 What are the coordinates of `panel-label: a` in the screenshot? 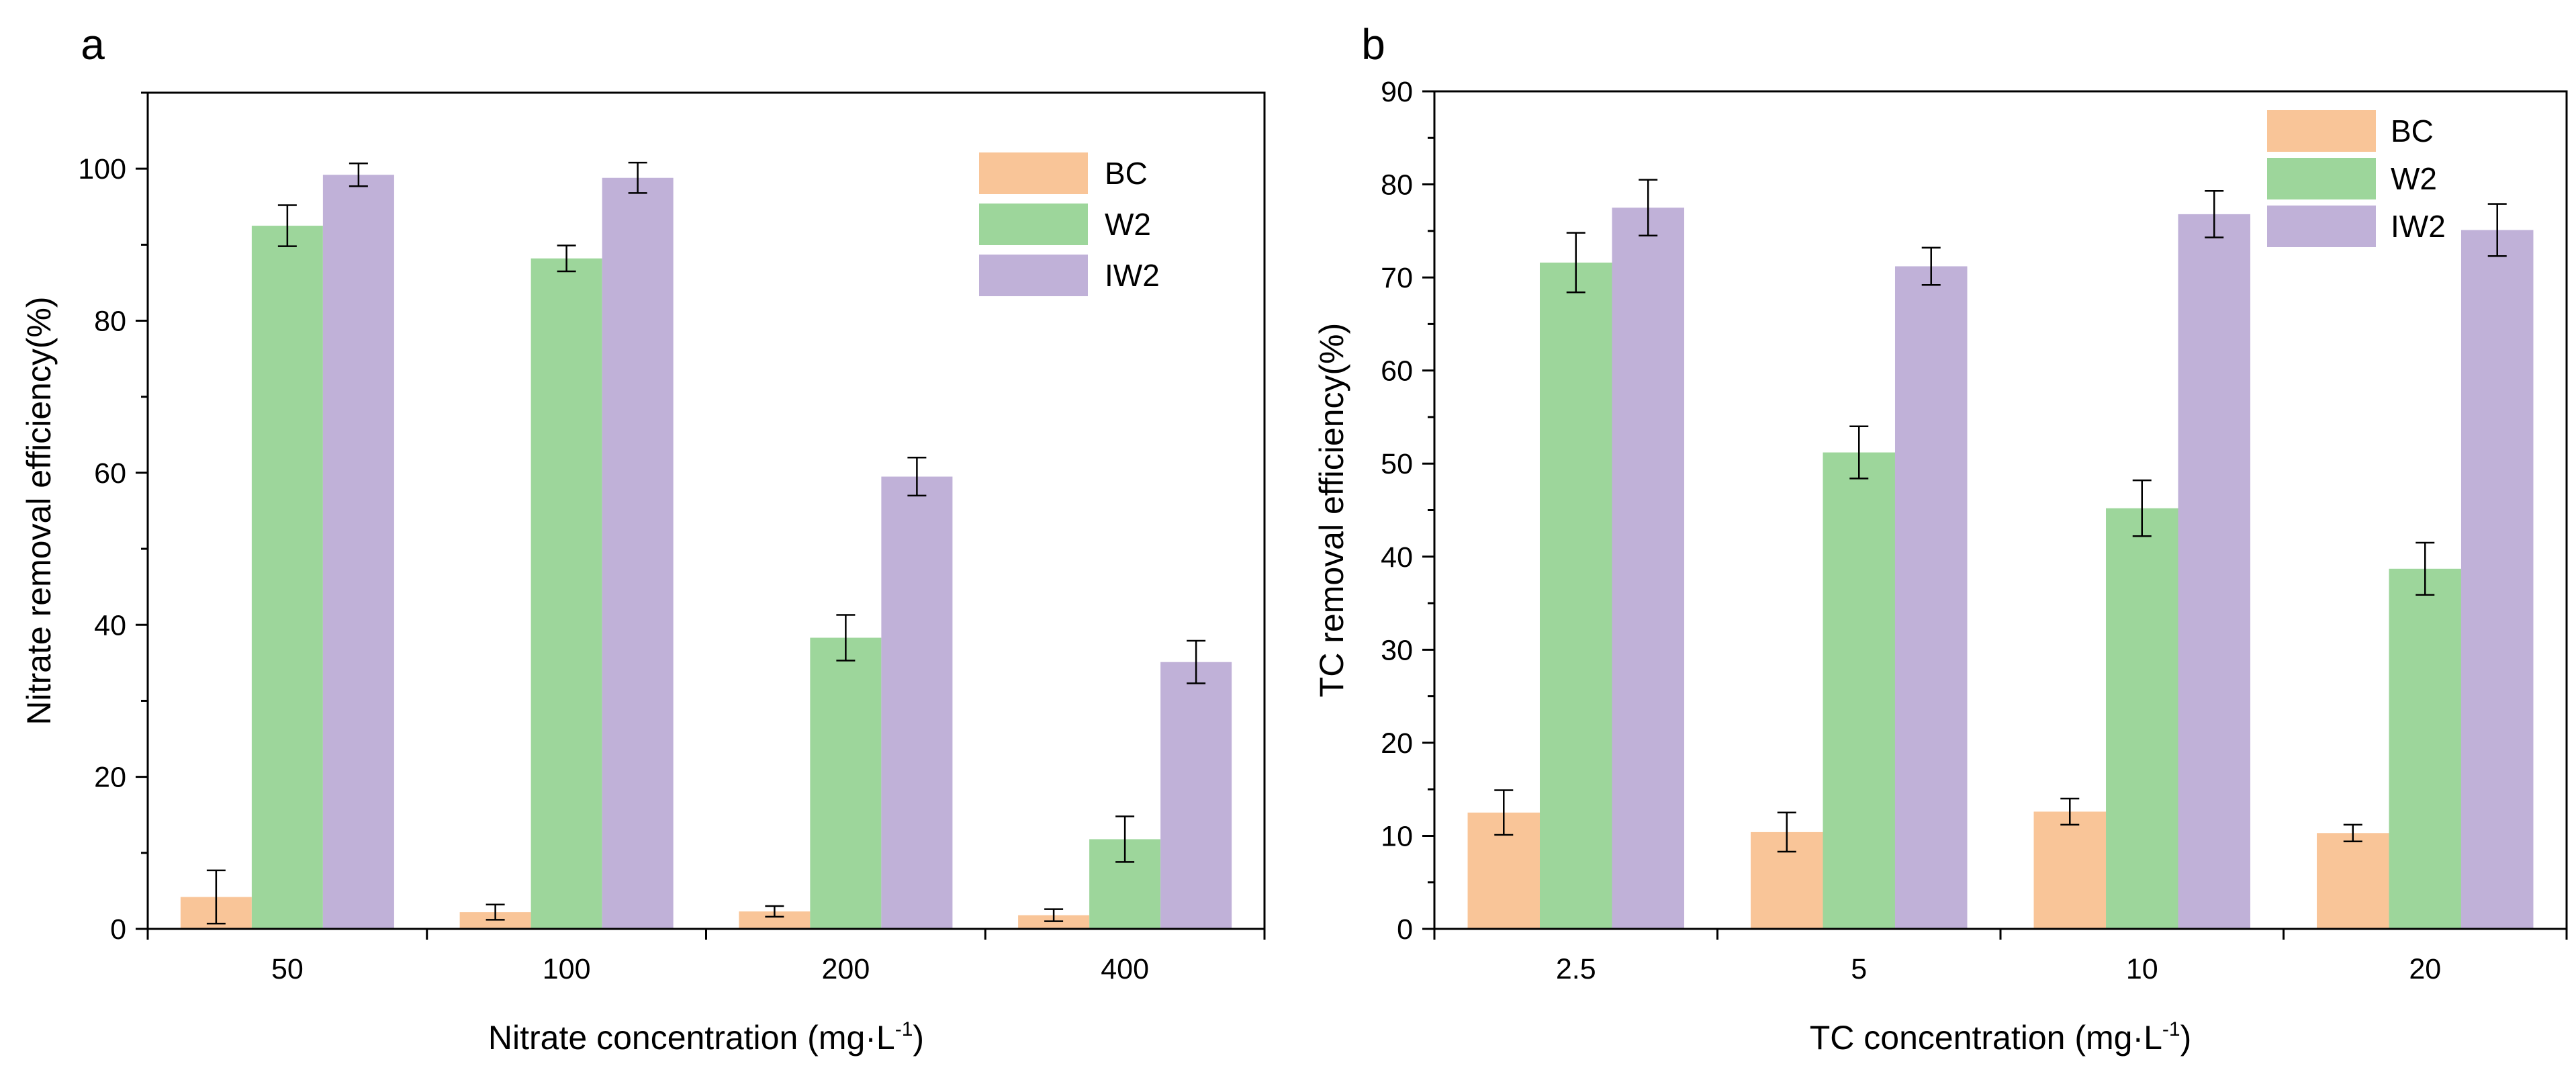 It's located at (93, 44).